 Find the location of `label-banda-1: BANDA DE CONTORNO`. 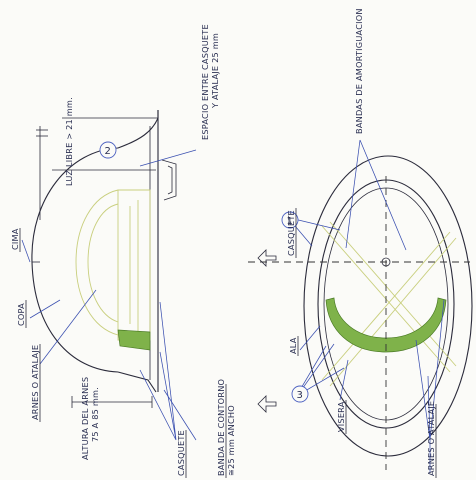

label-banda-1: BANDA DE CONTORNO is located at coordinates (221, 427).